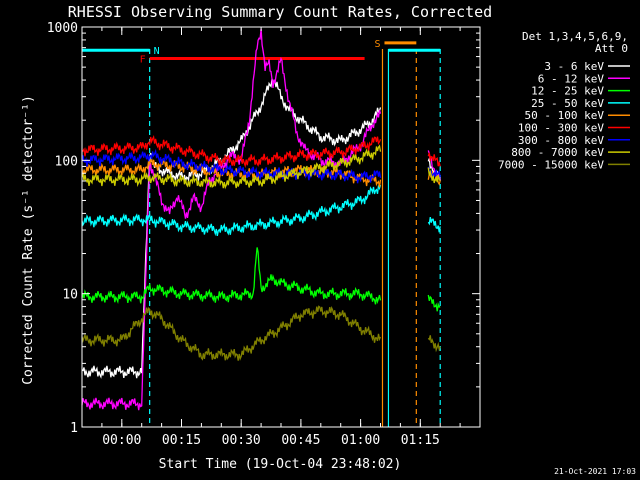 The height and width of the screenshot is (480, 640). What do you see at coordinates (121, 440) in the screenshot?
I see `x-tick-label-0: 00:00` at bounding box center [121, 440].